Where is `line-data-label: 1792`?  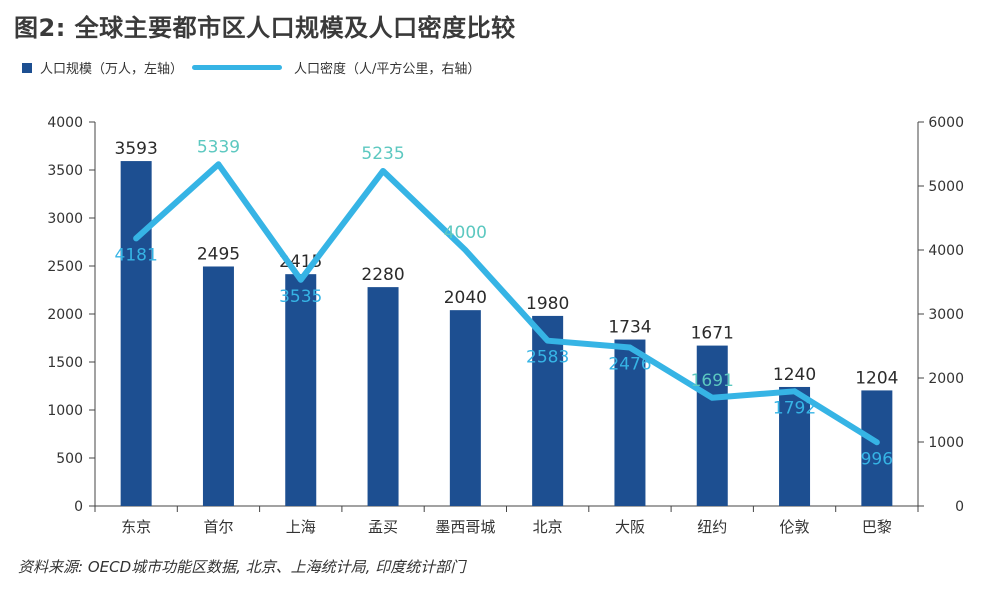 line-data-label: 1792 is located at coordinates (794, 408).